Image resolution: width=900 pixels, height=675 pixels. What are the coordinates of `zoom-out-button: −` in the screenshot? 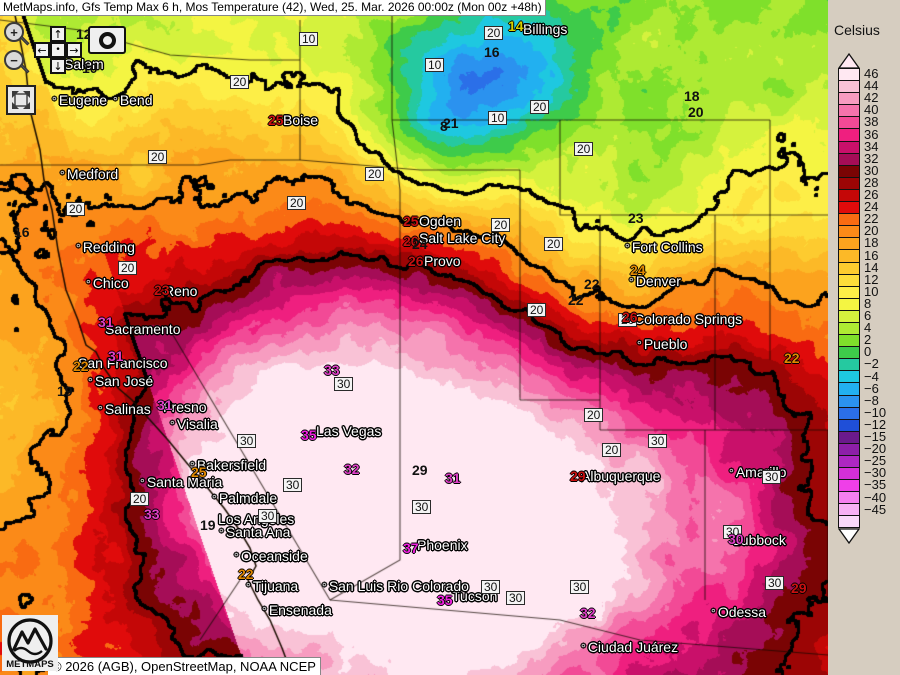 It's located at (17, 62).